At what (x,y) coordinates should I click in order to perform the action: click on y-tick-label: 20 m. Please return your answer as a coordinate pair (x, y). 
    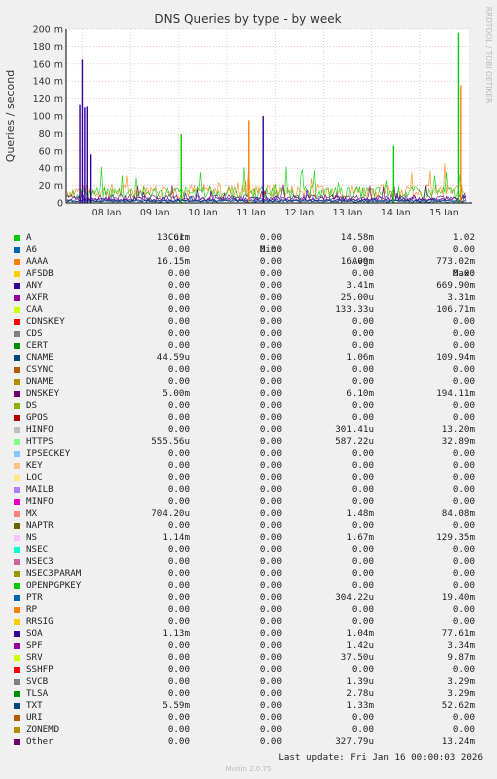
    Looking at the image, I should click on (51, 186).